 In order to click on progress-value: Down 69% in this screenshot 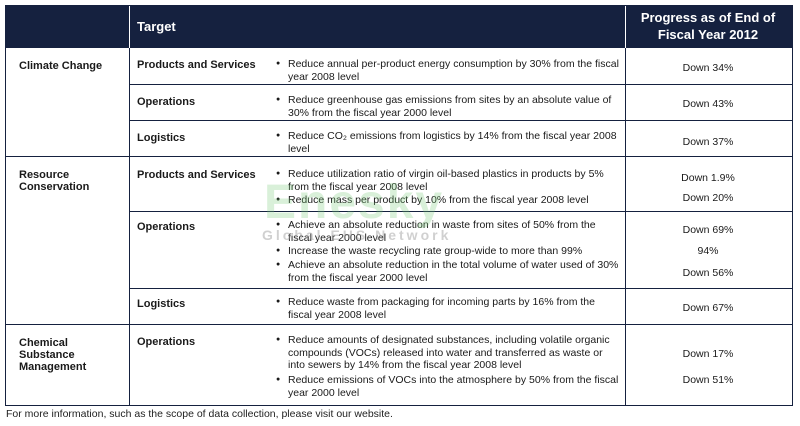, I will do `click(708, 230)`.